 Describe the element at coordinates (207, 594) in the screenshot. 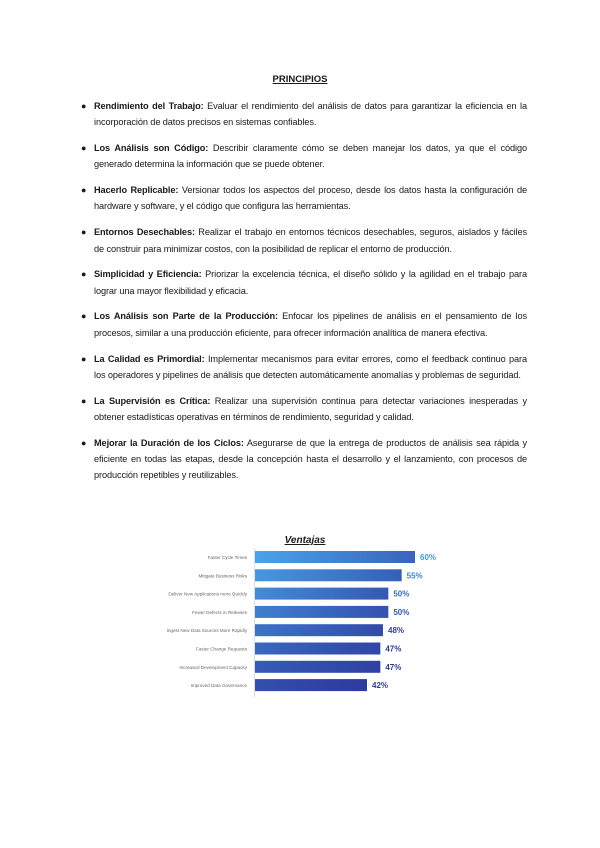

I see `category-label: Deliver New Applications more Quickly` at that location.